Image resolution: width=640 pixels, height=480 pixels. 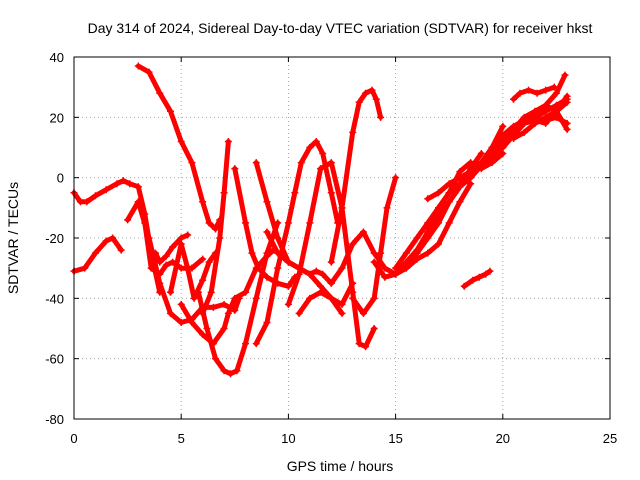 I want to click on x-tick-label: 10, so click(x=288, y=438).